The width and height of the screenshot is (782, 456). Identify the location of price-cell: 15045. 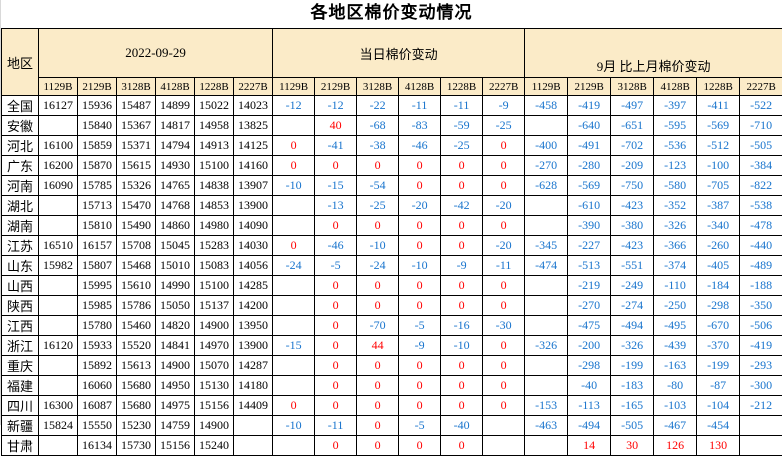
(175, 246).